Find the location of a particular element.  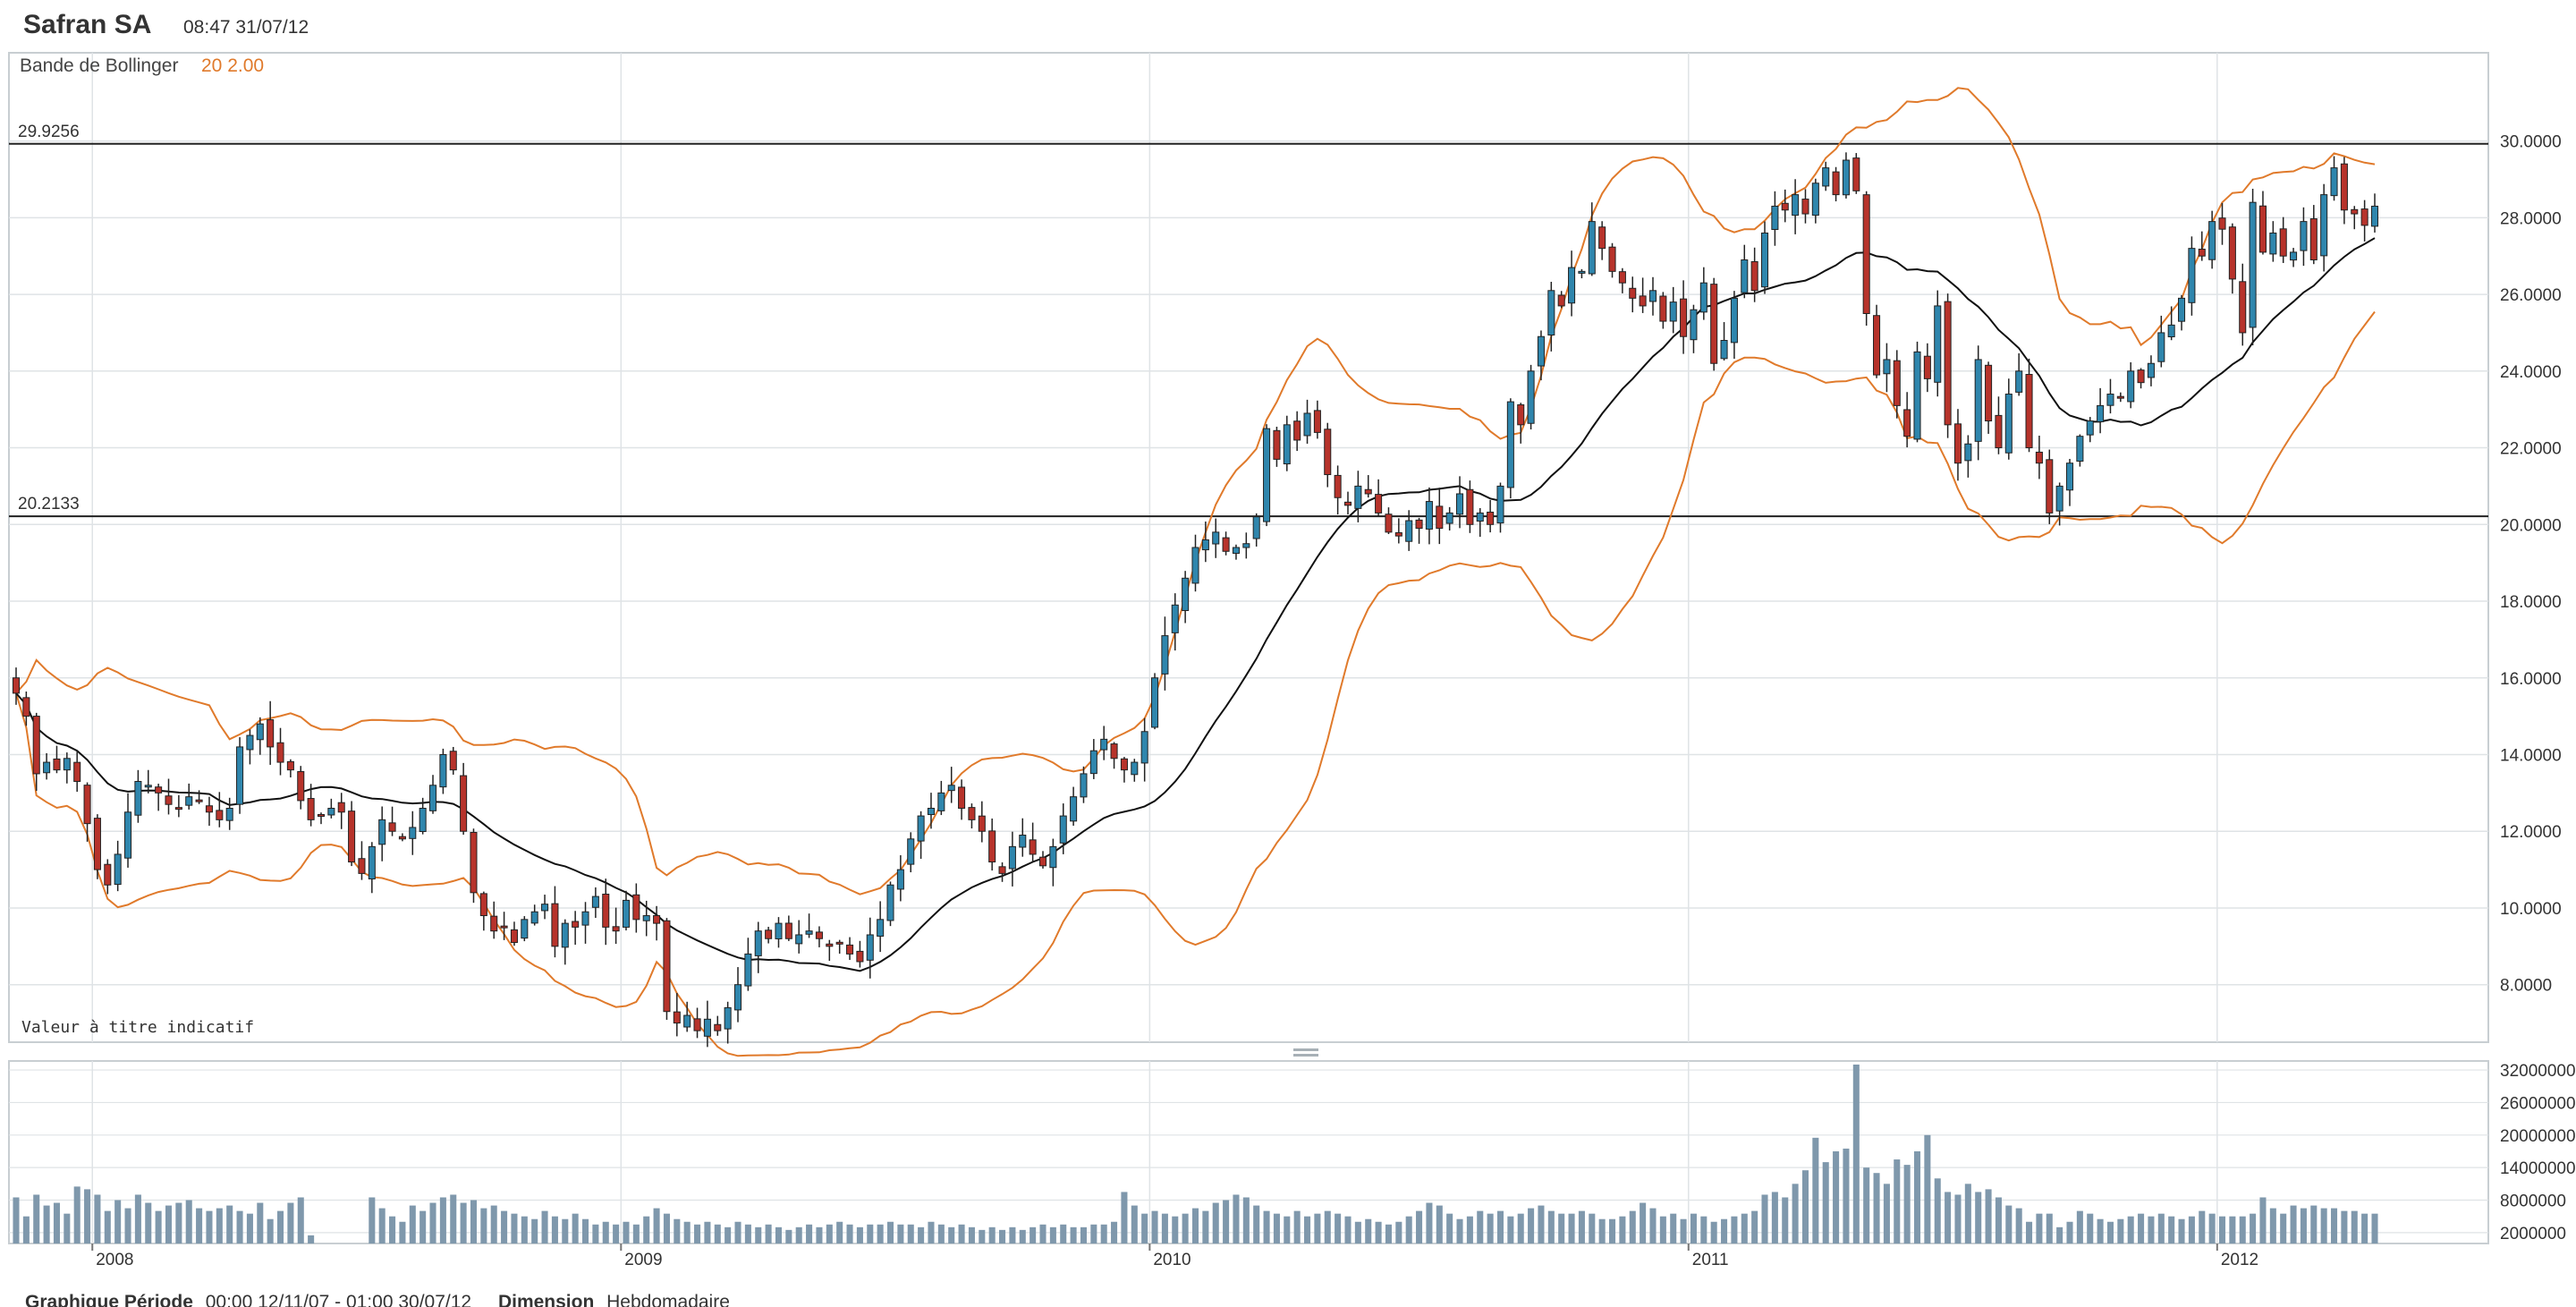

panel-resize-handle is located at coordinates (1305, 1052).